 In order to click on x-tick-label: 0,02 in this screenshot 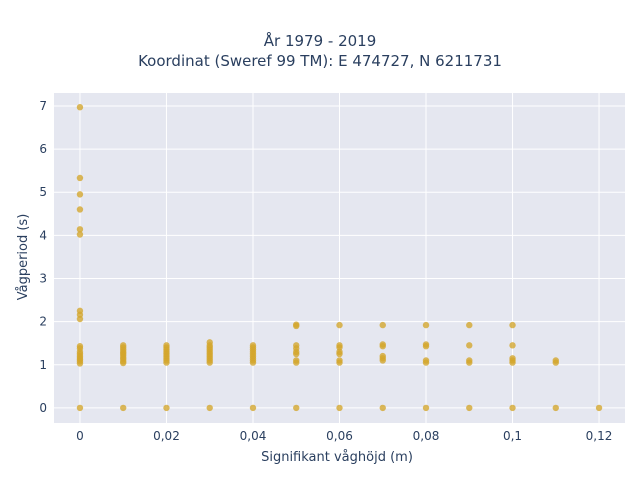, I will do `click(166, 436)`.